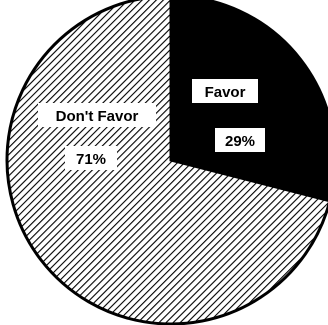 The height and width of the screenshot is (325, 328). I want to click on favor-label-box, so click(225, 91).